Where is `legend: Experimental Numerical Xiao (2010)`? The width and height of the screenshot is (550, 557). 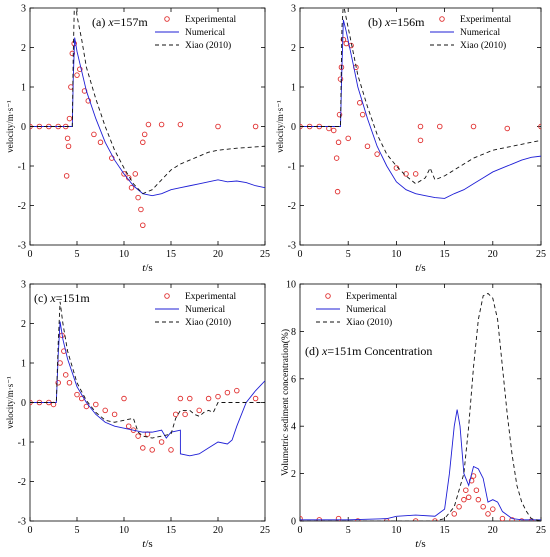 legend: Experimental Numerical Xiao (2010) is located at coordinates (196, 310).